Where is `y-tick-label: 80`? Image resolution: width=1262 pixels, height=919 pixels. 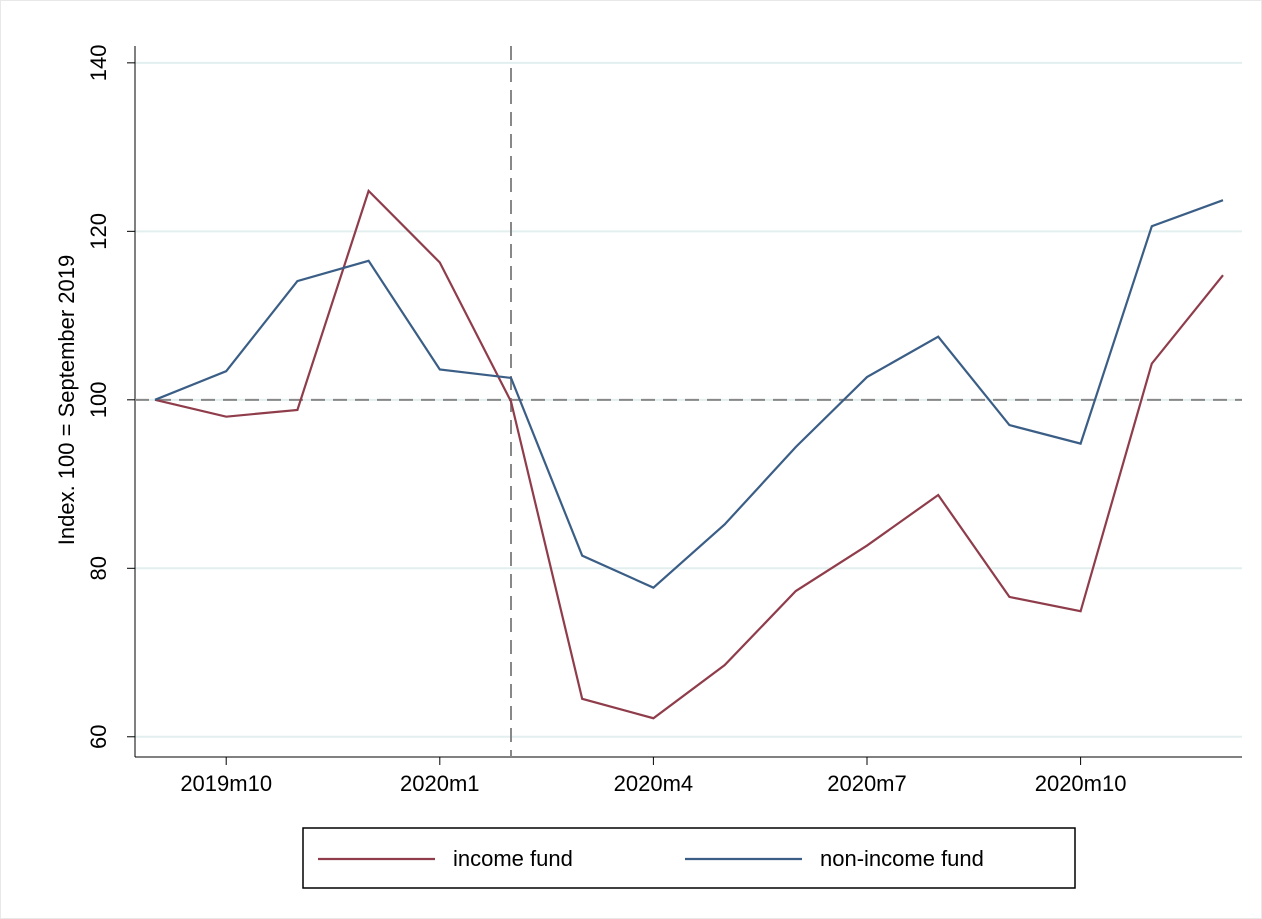
y-tick-label: 80 is located at coordinates (98, 568).